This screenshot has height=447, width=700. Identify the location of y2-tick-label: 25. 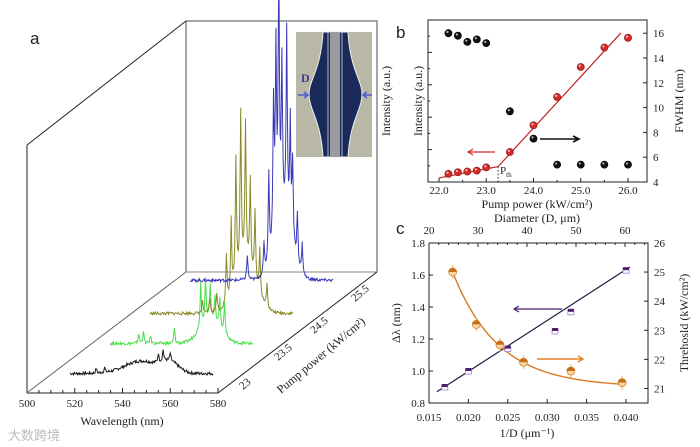
(660, 273).